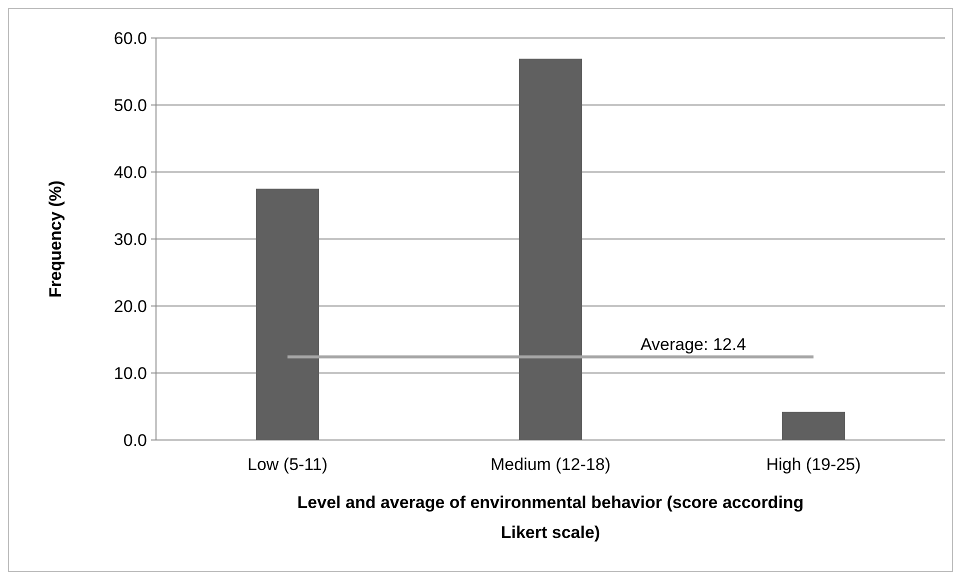 Image resolution: width=961 pixels, height=580 pixels. I want to click on y-tick-label: 10.0, so click(130, 373).